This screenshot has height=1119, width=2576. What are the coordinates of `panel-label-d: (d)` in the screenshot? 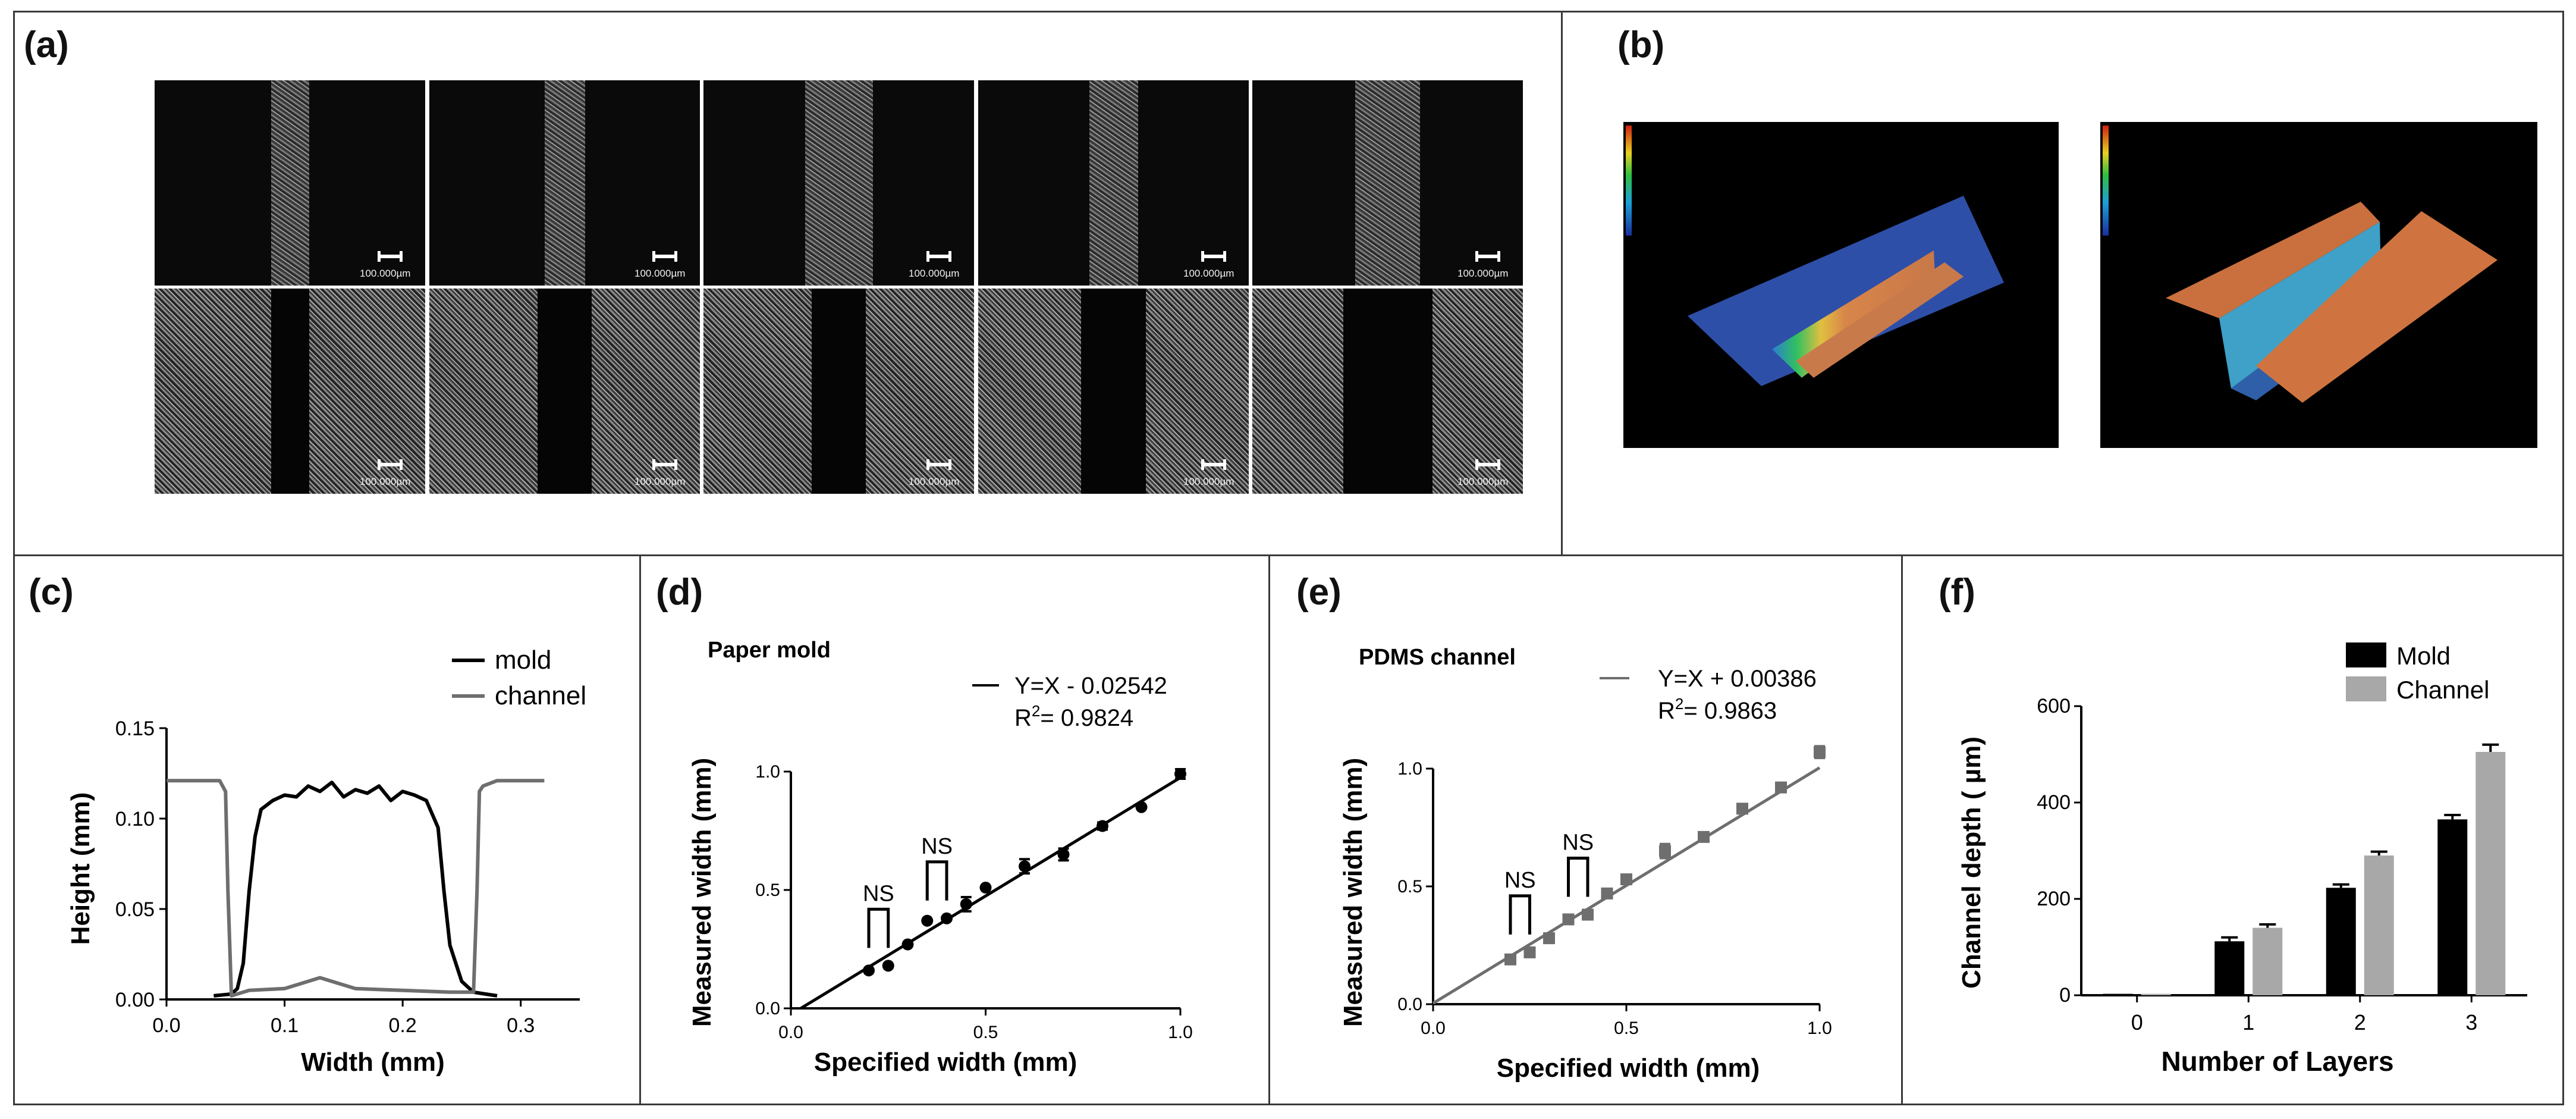 It's located at (679, 592).